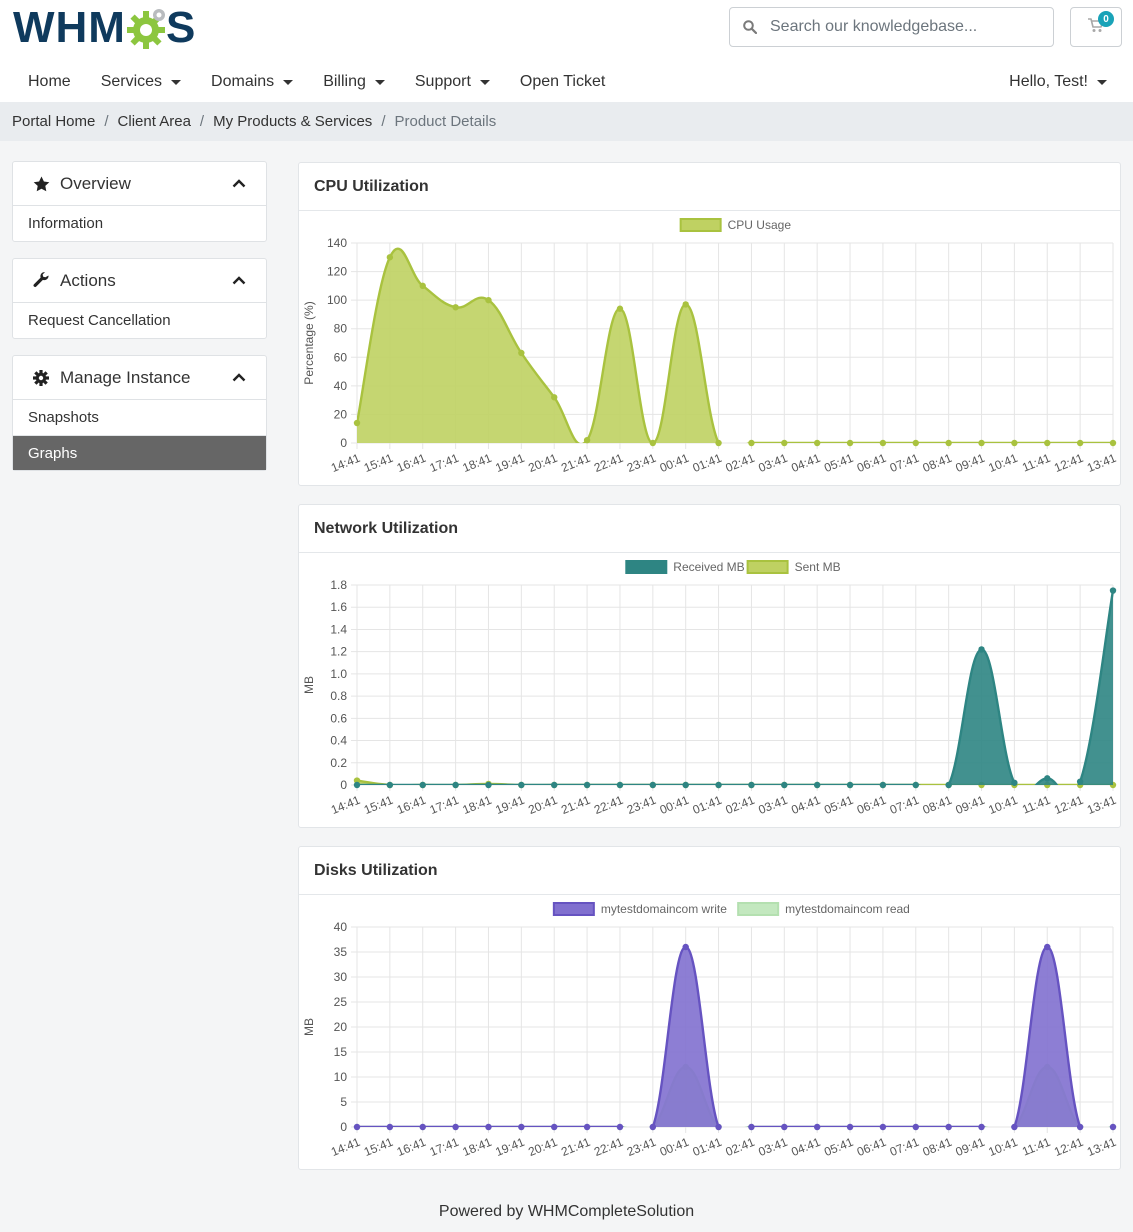 The width and height of the screenshot is (1133, 1232). I want to click on knowledgebase-search, so click(891, 27).